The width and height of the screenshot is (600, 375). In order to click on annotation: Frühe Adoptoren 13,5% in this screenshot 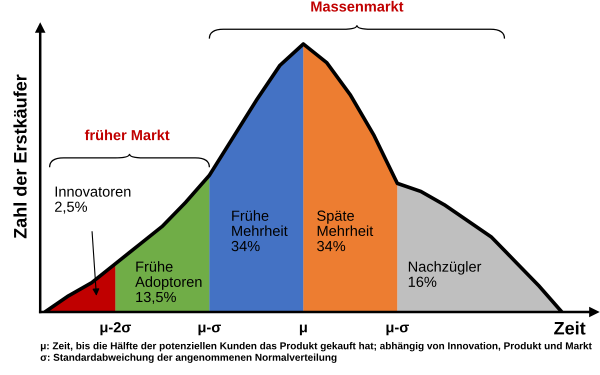, I will do `click(168, 282)`.